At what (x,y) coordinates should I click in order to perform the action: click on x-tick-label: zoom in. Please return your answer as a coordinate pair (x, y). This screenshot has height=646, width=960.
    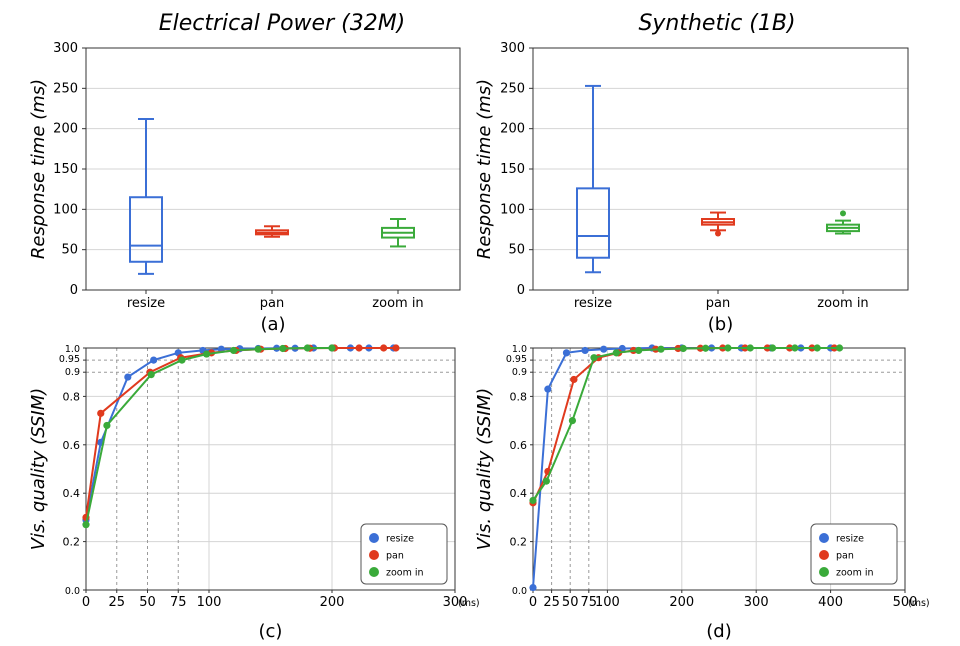
    Looking at the image, I should click on (397, 303).